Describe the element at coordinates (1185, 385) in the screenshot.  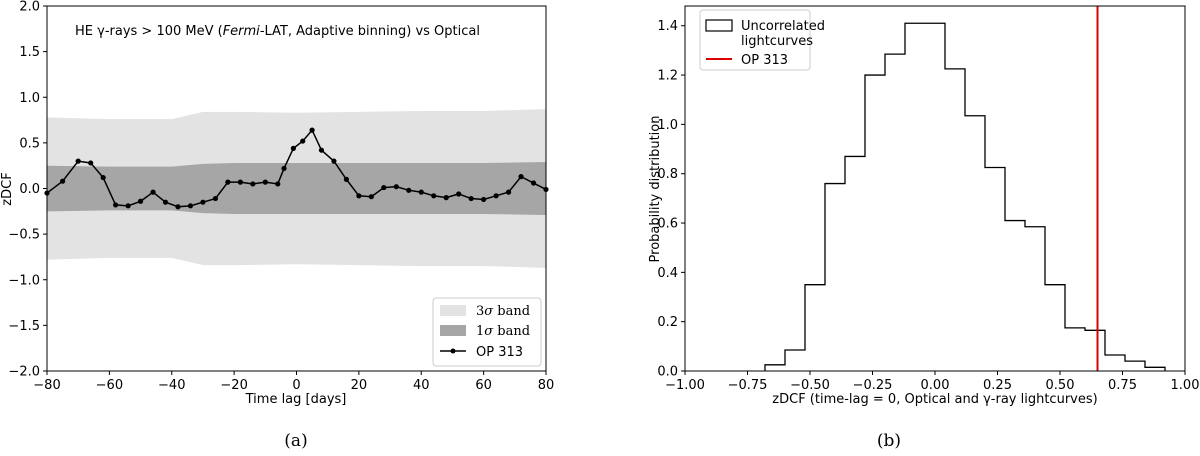
I see `x-tick-label: 1.00` at that location.